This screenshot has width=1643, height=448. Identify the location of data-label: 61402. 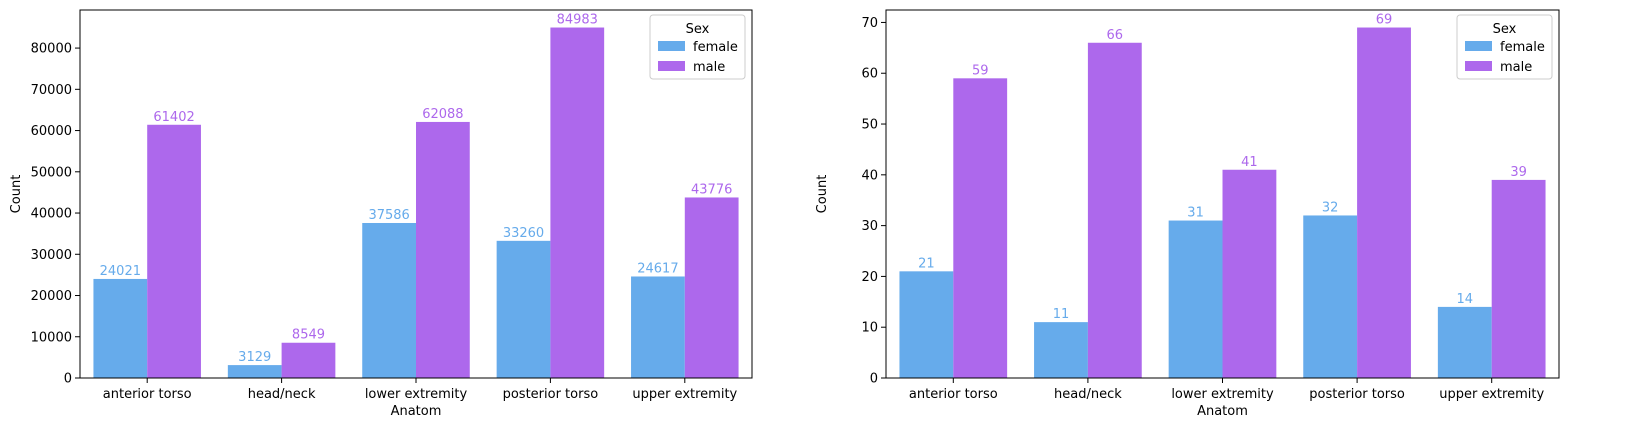
(173, 117).